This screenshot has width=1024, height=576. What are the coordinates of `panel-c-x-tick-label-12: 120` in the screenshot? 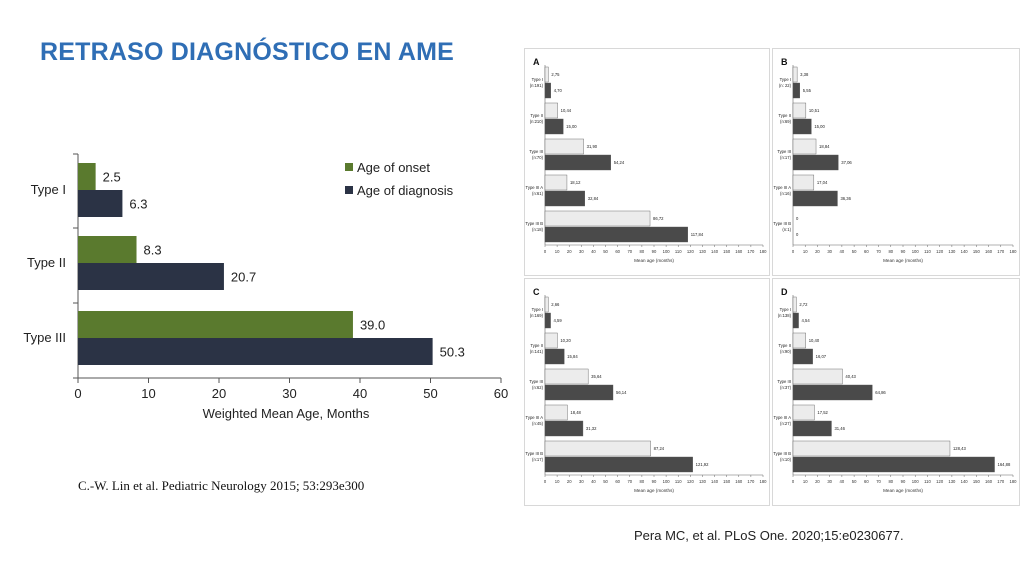 It's located at (691, 481).